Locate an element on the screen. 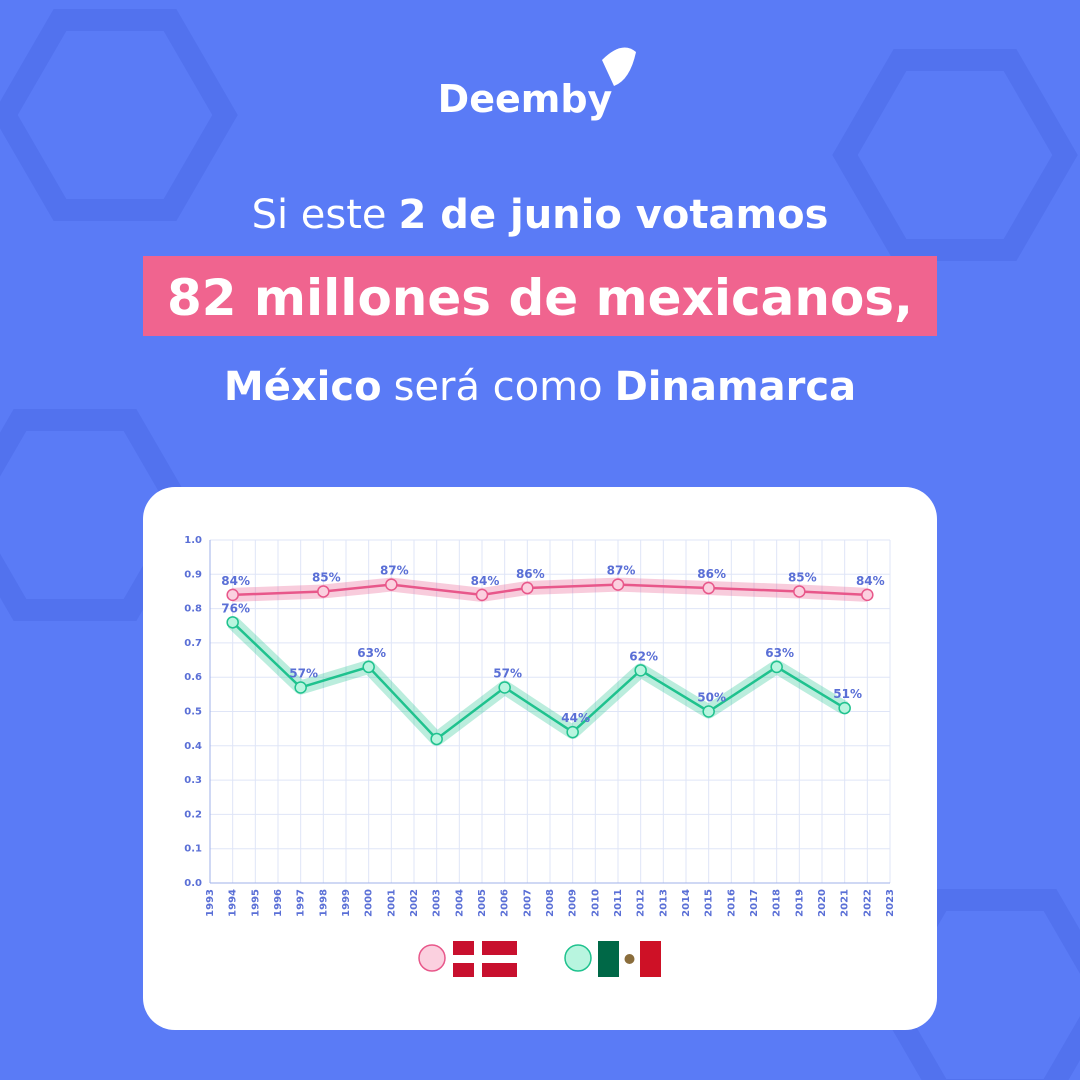 Image resolution: width=1080 pixels, height=1084 pixels. x-tick-label: 1993 is located at coordinates (210, 903).